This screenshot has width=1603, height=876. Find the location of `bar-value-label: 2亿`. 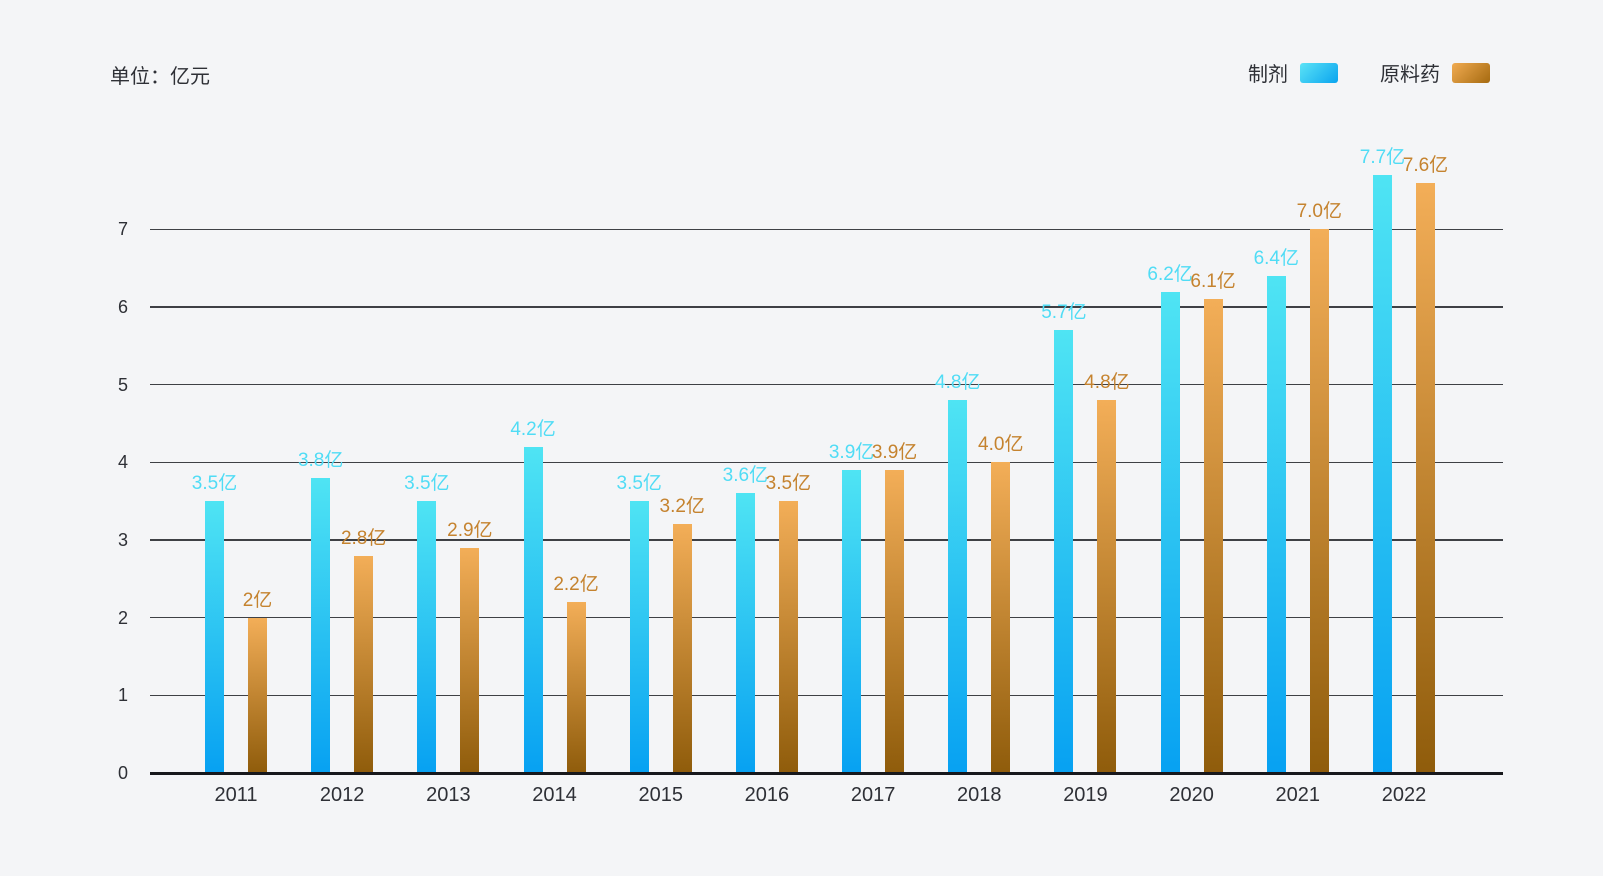

bar-value-label: 2亿 is located at coordinates (257, 600).